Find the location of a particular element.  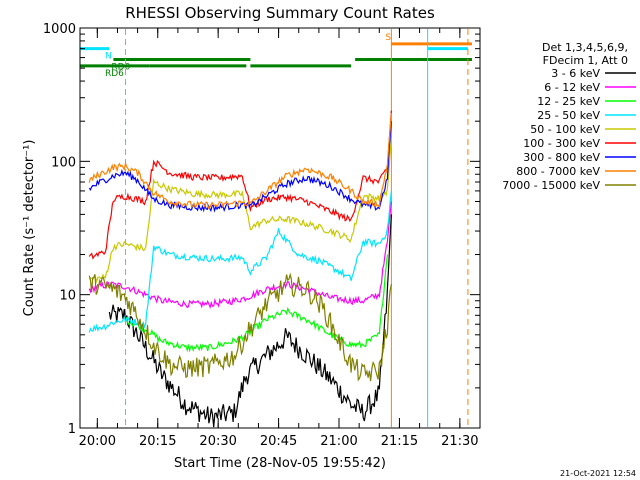

x-tick-label: 21:15 is located at coordinates (399, 441).